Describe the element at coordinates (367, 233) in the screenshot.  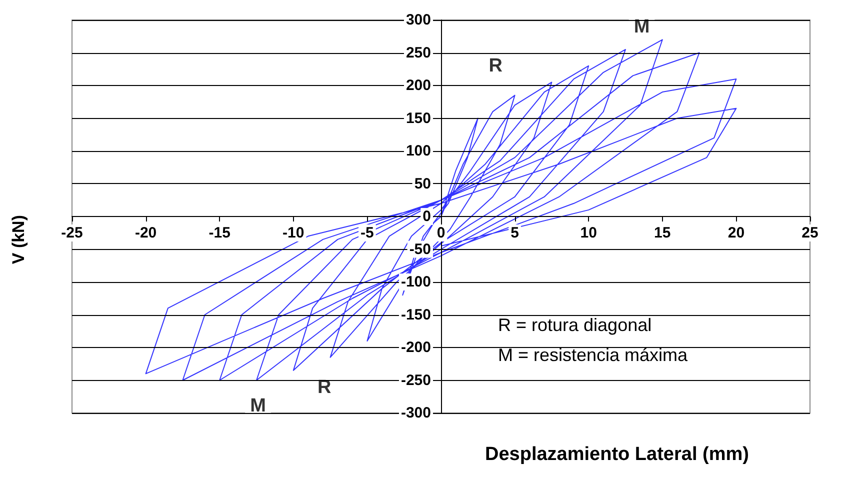
I see `x-tick-label: -5` at that location.